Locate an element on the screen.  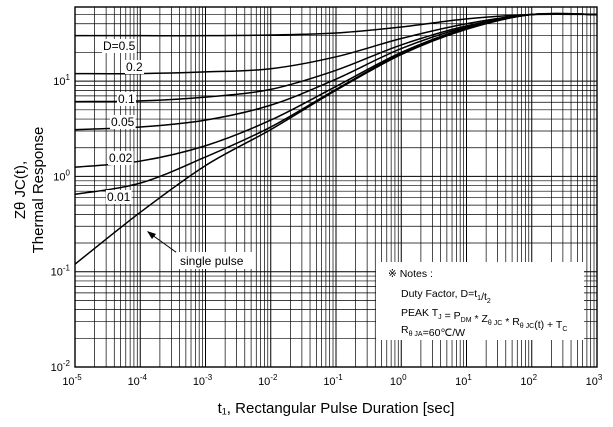
x-tick-label: 10⁰ is located at coordinates (398, 380).